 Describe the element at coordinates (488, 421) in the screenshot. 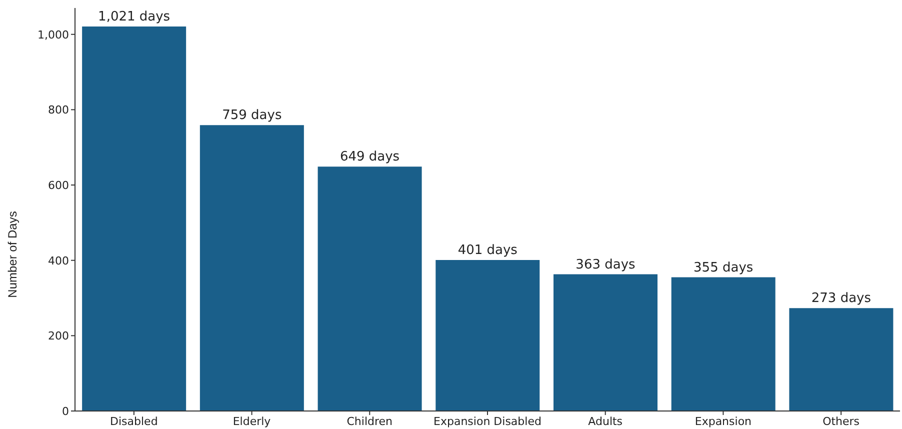

I see `x-tick-label: Expansion Disabled` at that location.